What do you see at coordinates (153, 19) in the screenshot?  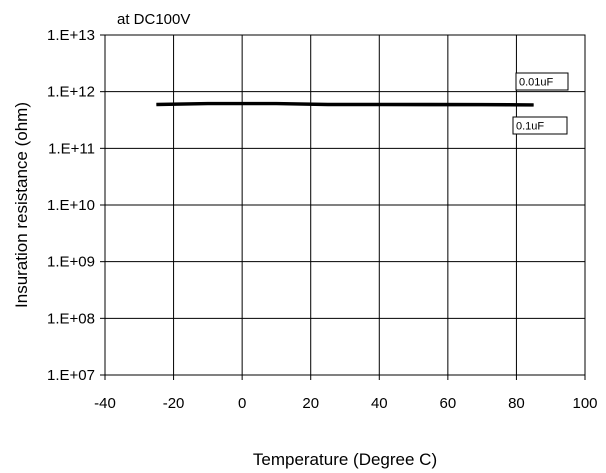 I see `chart-annotation: at DC100V` at bounding box center [153, 19].